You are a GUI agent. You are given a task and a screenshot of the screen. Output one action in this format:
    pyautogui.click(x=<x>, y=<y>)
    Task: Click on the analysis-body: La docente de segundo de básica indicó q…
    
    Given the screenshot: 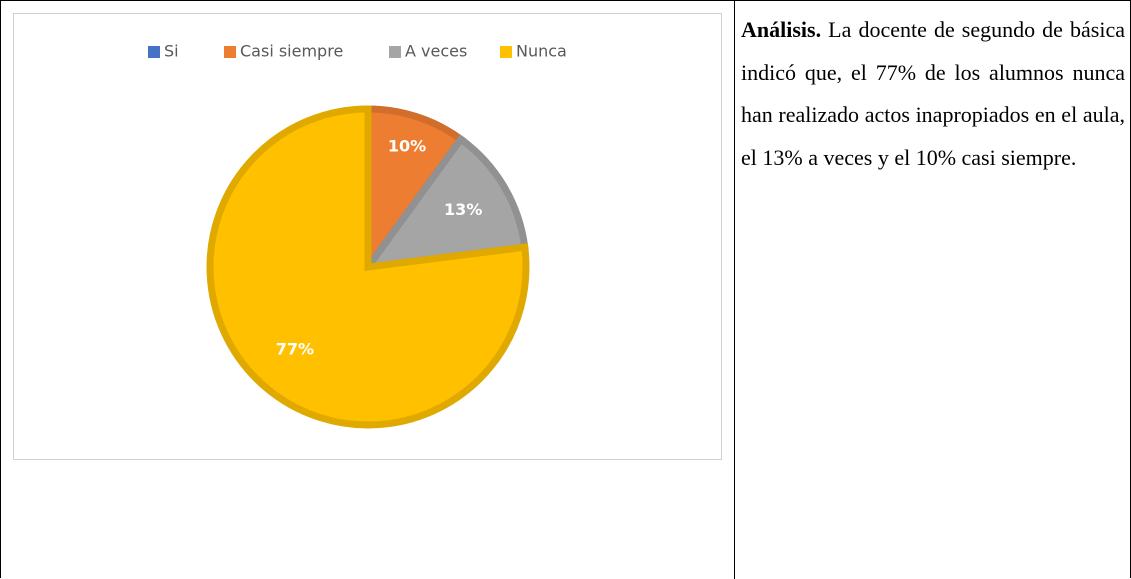 What is the action you would take?
    pyautogui.click(x=933, y=93)
    